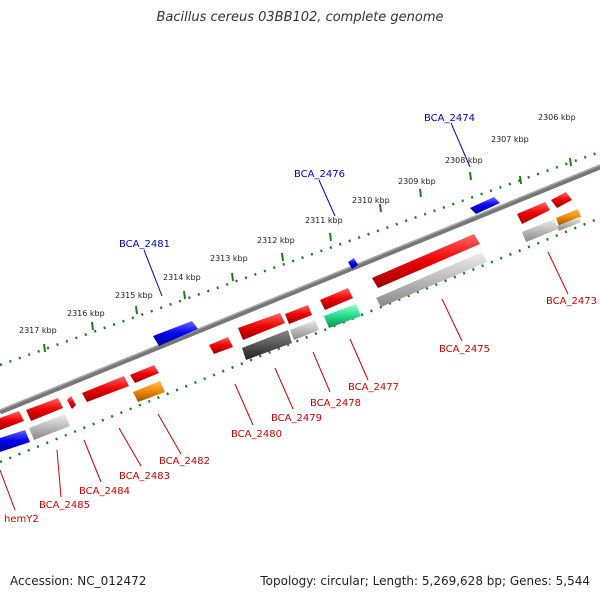 The width and height of the screenshot is (600, 600). Describe the element at coordinates (540, 230) in the screenshot. I see `gene-gray-c` at that location.